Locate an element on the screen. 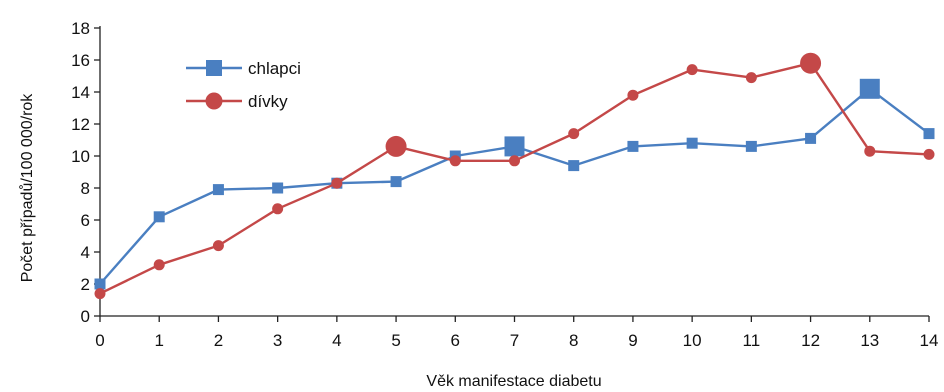 The width and height of the screenshot is (944, 392). y-tick-label: 4 is located at coordinates (85, 252).